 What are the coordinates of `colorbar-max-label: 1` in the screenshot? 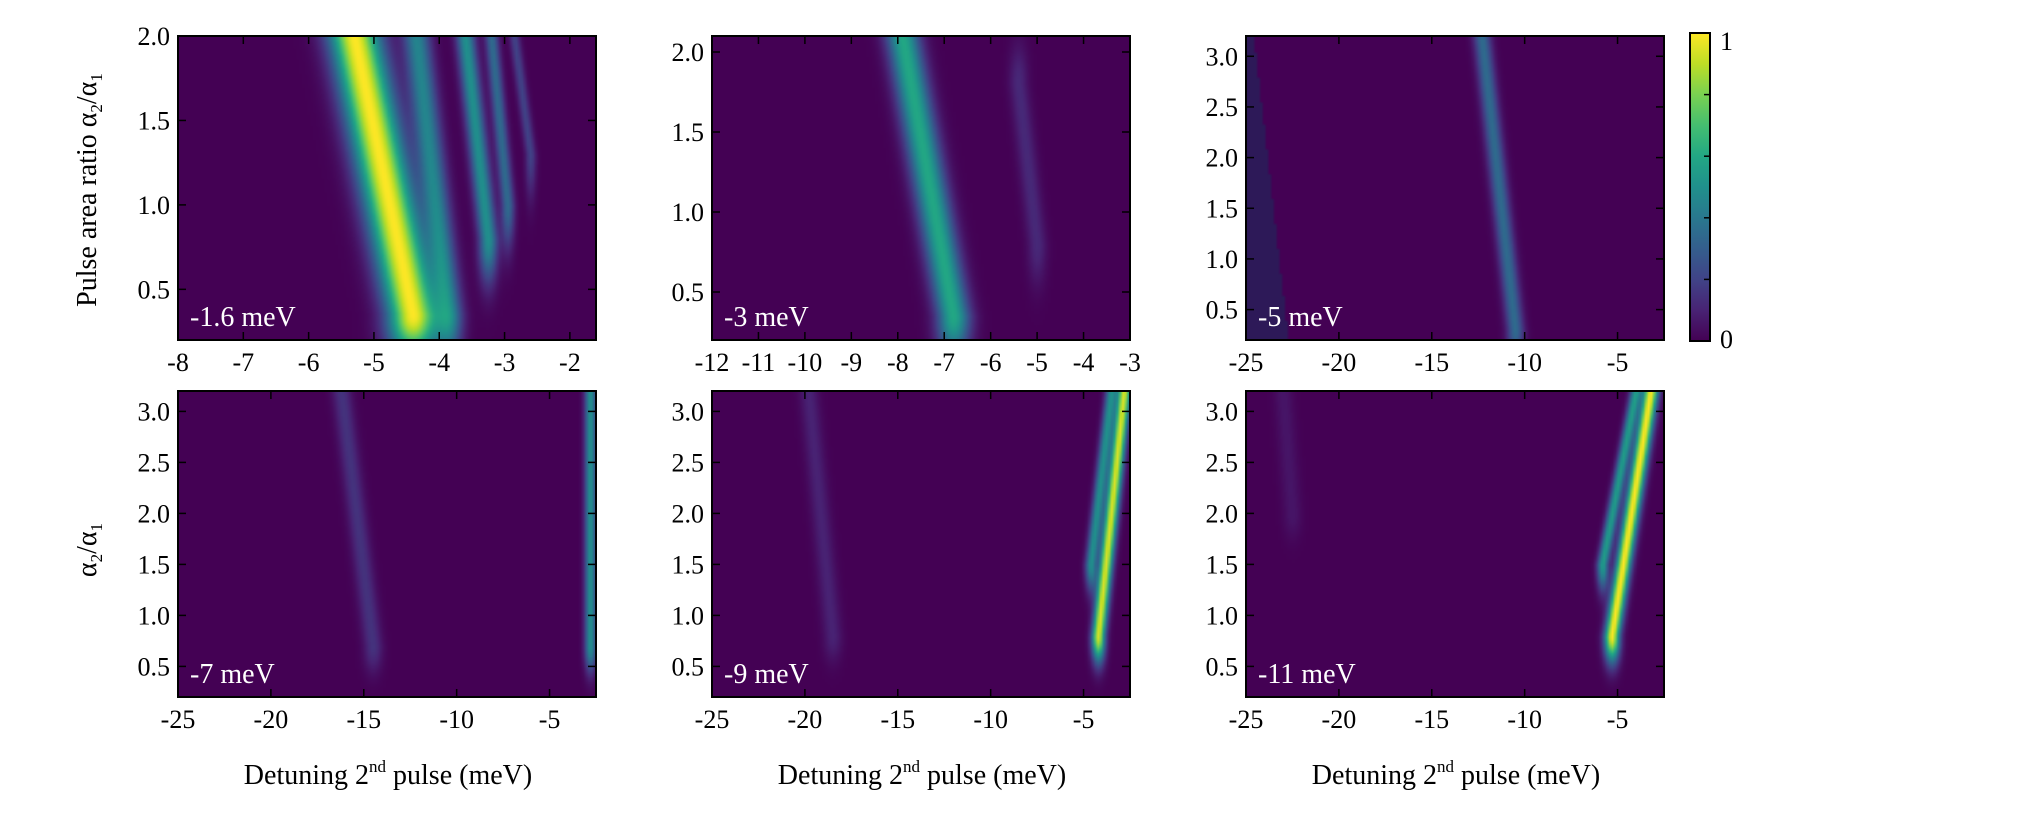 It's located at (1726, 41).